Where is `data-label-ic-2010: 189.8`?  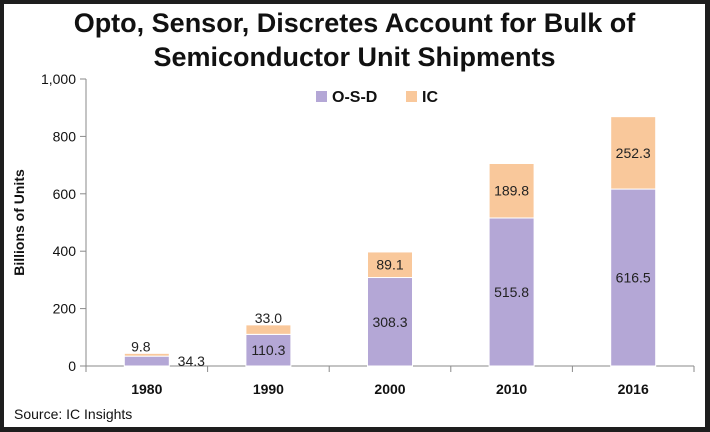
data-label-ic-2010: 189.8 is located at coordinates (511, 191).